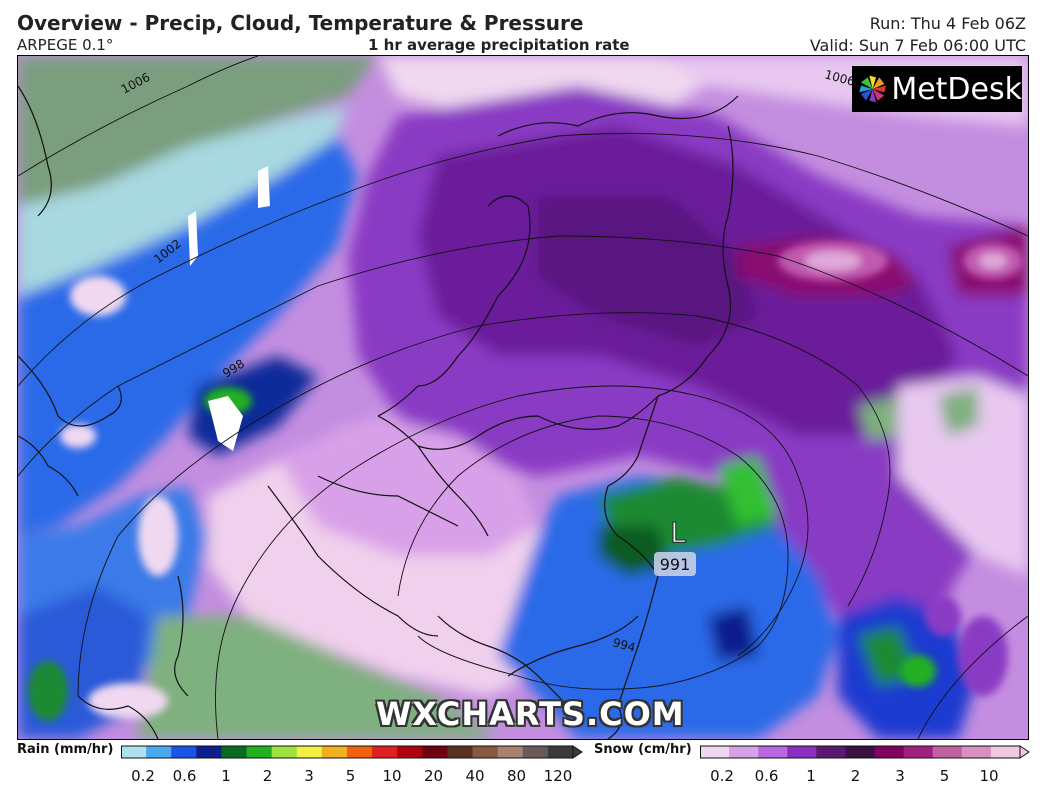 The width and height of the screenshot is (1043, 800). I want to click on wxcharts-watermark: WXCHARTS.COM, so click(530, 714).